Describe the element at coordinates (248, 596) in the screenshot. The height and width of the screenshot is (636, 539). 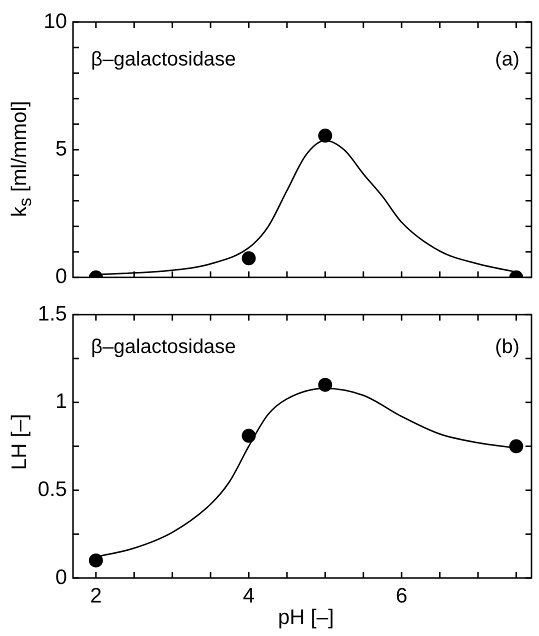
I see `x-tick-label: 4` at that location.